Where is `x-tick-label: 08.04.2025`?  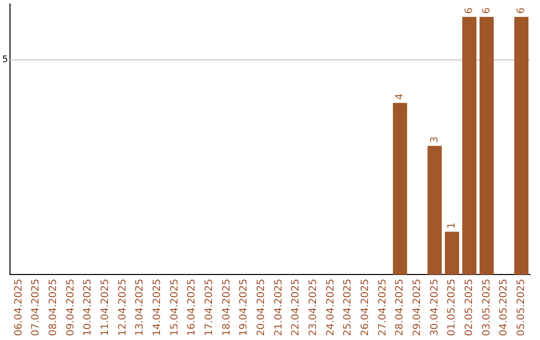
x-tick-label: 08.04.2025 is located at coordinates (53, 307).